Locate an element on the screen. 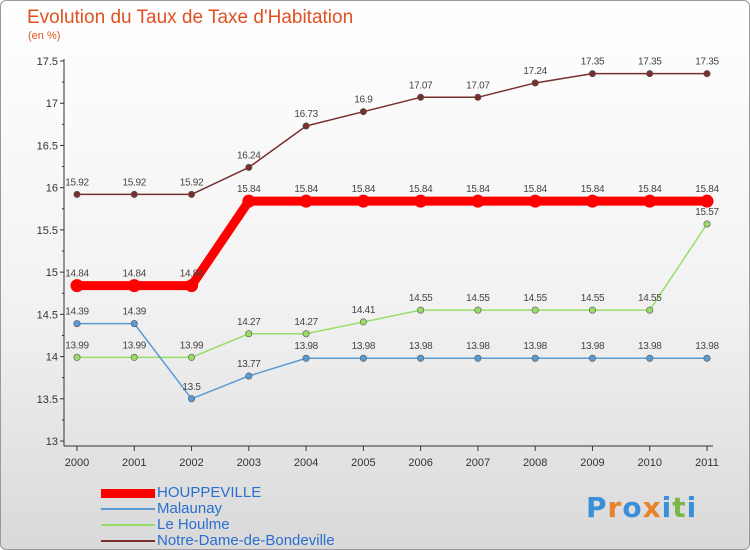 The height and width of the screenshot is (550, 750). series-line-malaunay is located at coordinates (392, 361).